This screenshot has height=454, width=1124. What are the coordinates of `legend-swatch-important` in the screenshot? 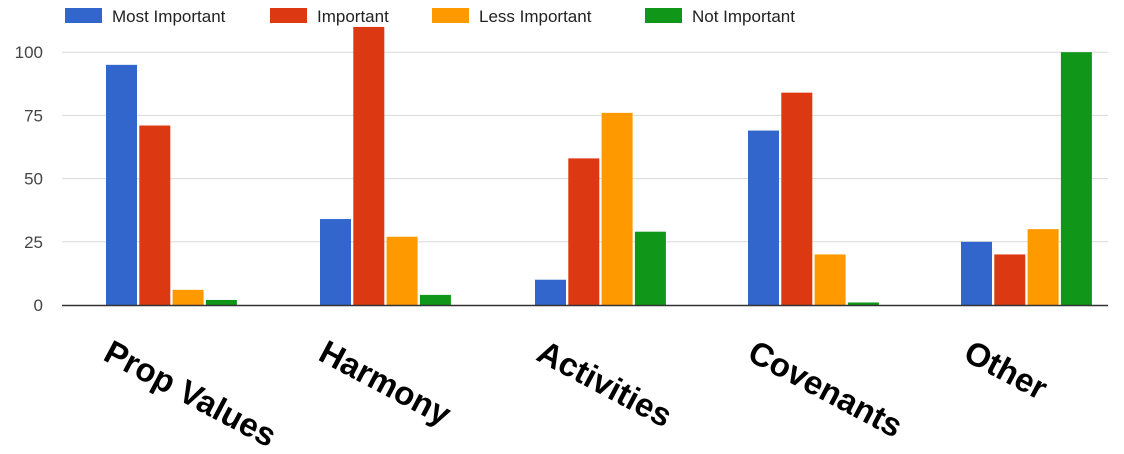 It's located at (288, 15).